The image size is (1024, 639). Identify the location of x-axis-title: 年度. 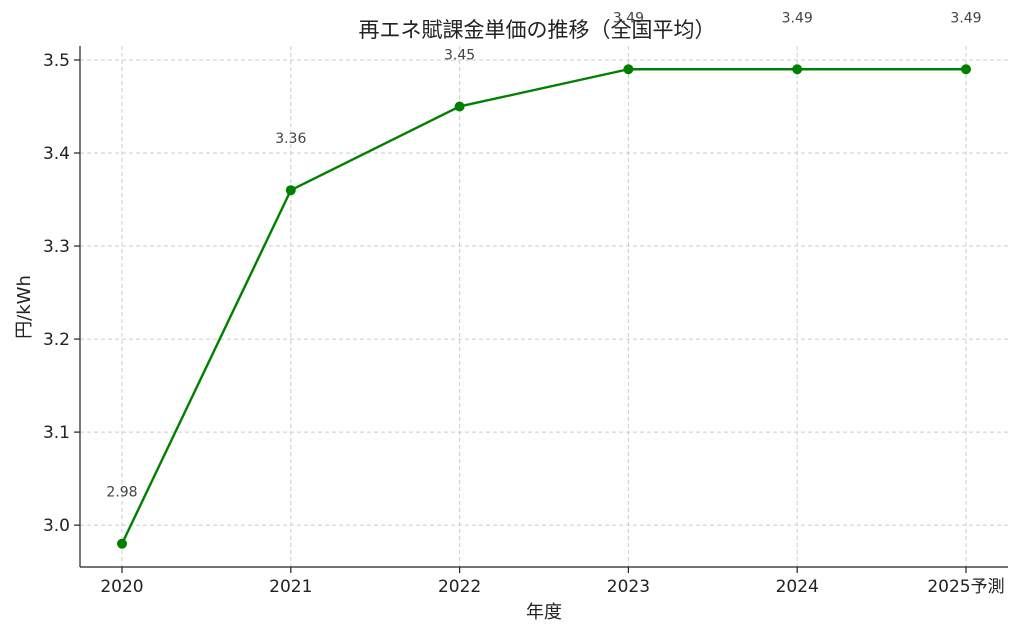
(544, 612).